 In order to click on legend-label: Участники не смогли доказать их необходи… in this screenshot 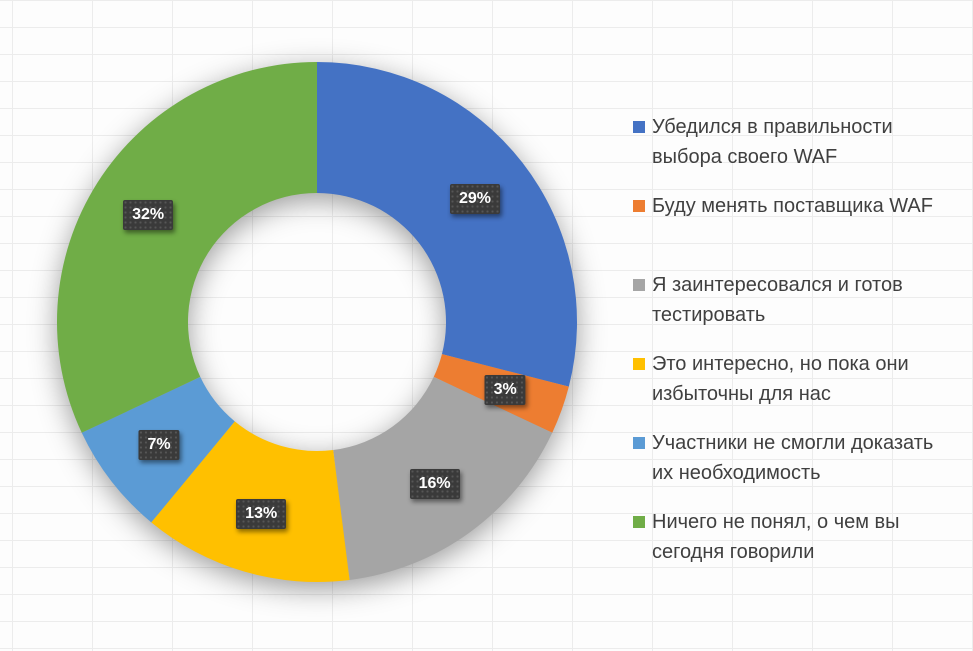, I will do `click(793, 458)`.